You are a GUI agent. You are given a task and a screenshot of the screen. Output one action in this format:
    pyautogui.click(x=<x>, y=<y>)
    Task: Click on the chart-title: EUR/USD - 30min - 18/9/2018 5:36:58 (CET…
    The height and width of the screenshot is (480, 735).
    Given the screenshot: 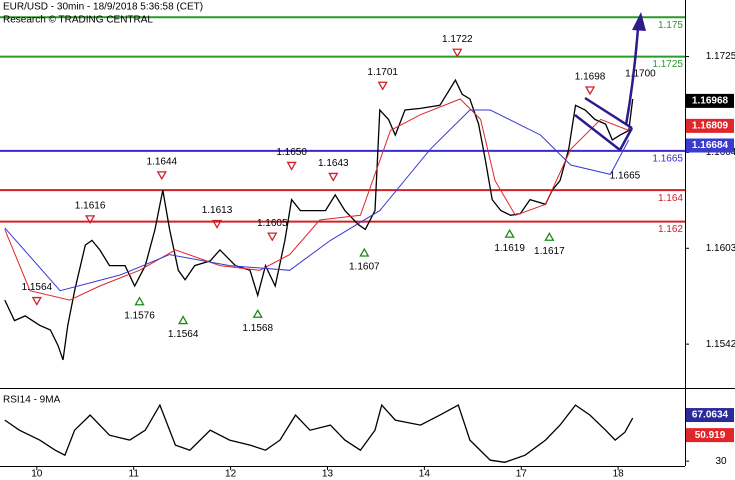 What is the action you would take?
    pyautogui.click(x=103, y=7)
    